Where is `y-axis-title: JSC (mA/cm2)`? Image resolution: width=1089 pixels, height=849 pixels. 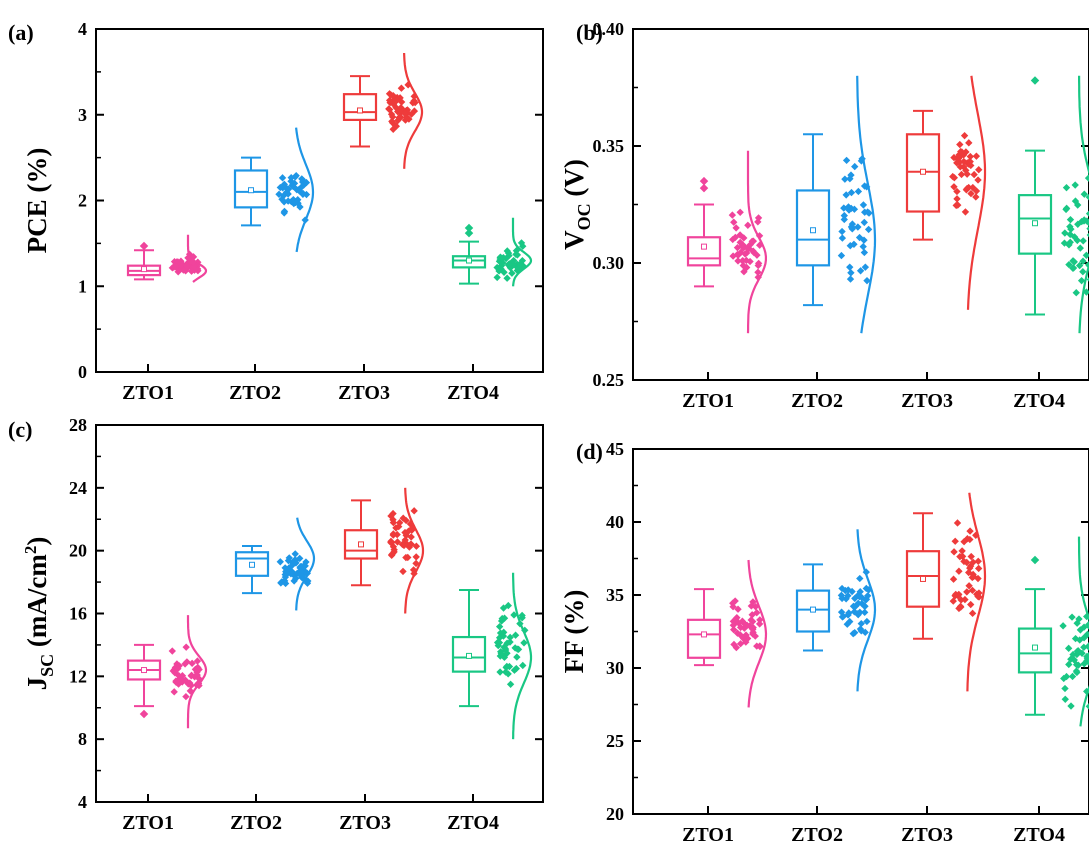
y-axis-title: JSC (mA/cm2) is located at coordinates (39, 614).